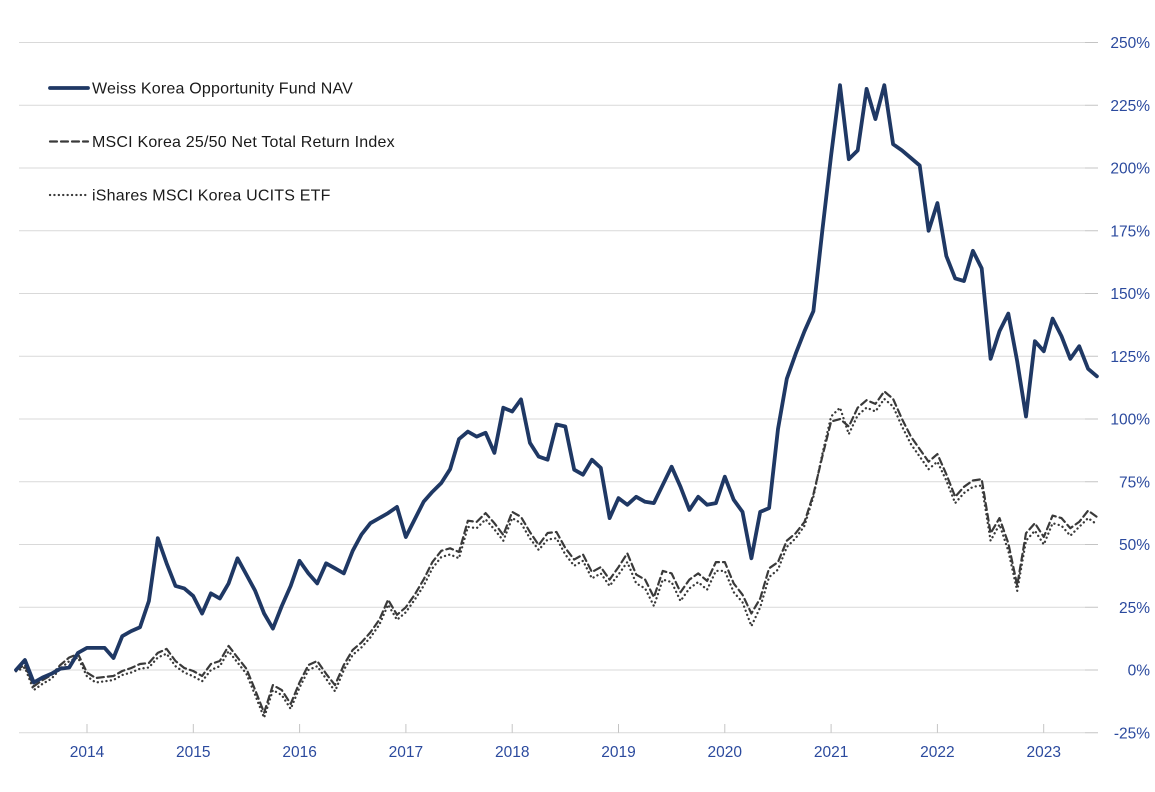  What do you see at coordinates (512, 752) in the screenshot?
I see `x-axis-label: 2018` at bounding box center [512, 752].